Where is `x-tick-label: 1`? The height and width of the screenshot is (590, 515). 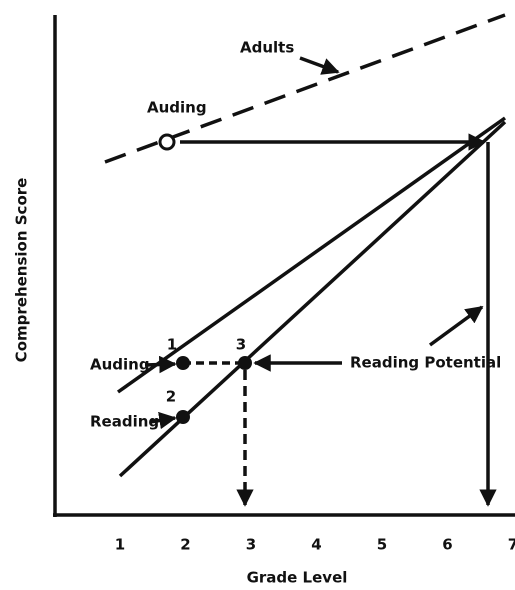 x-tick-label: 1 is located at coordinates (120, 545).